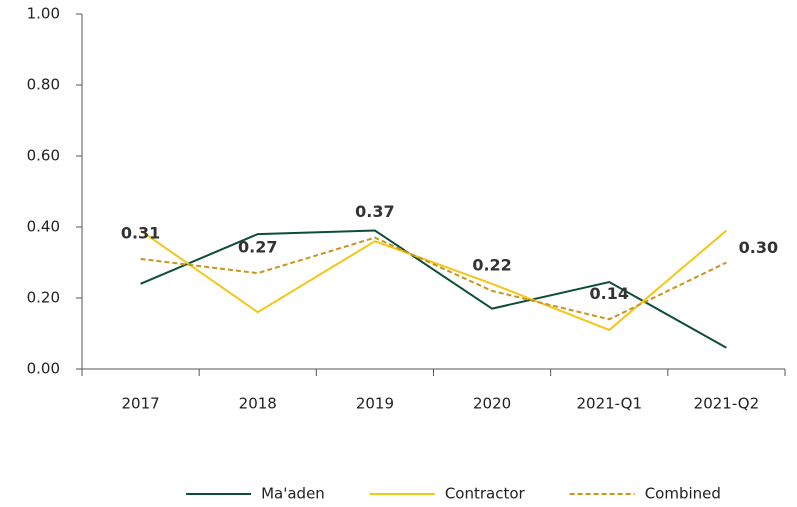  What do you see at coordinates (293, 494) in the screenshot?
I see `legend-label: Ma'aden` at bounding box center [293, 494].